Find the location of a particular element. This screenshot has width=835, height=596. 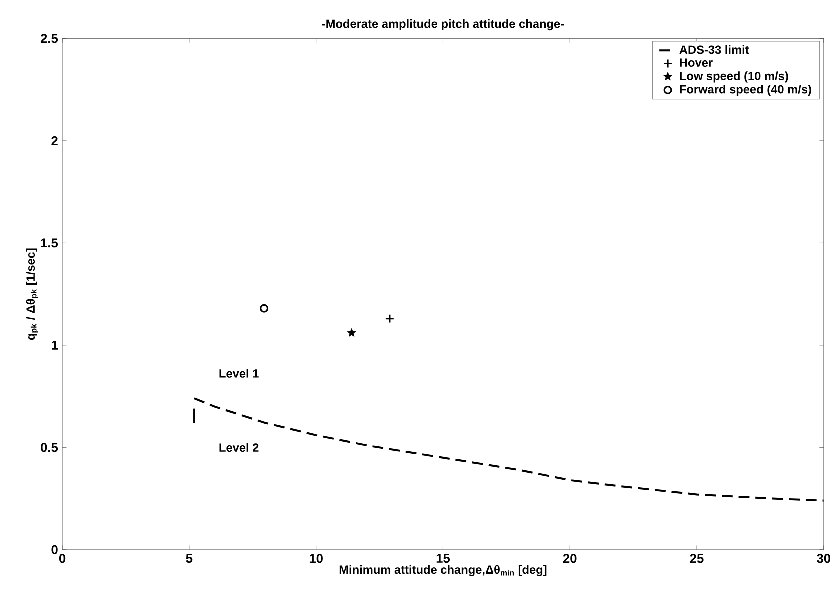

legend-label: Low speed (10 m/s) is located at coordinates (734, 77).